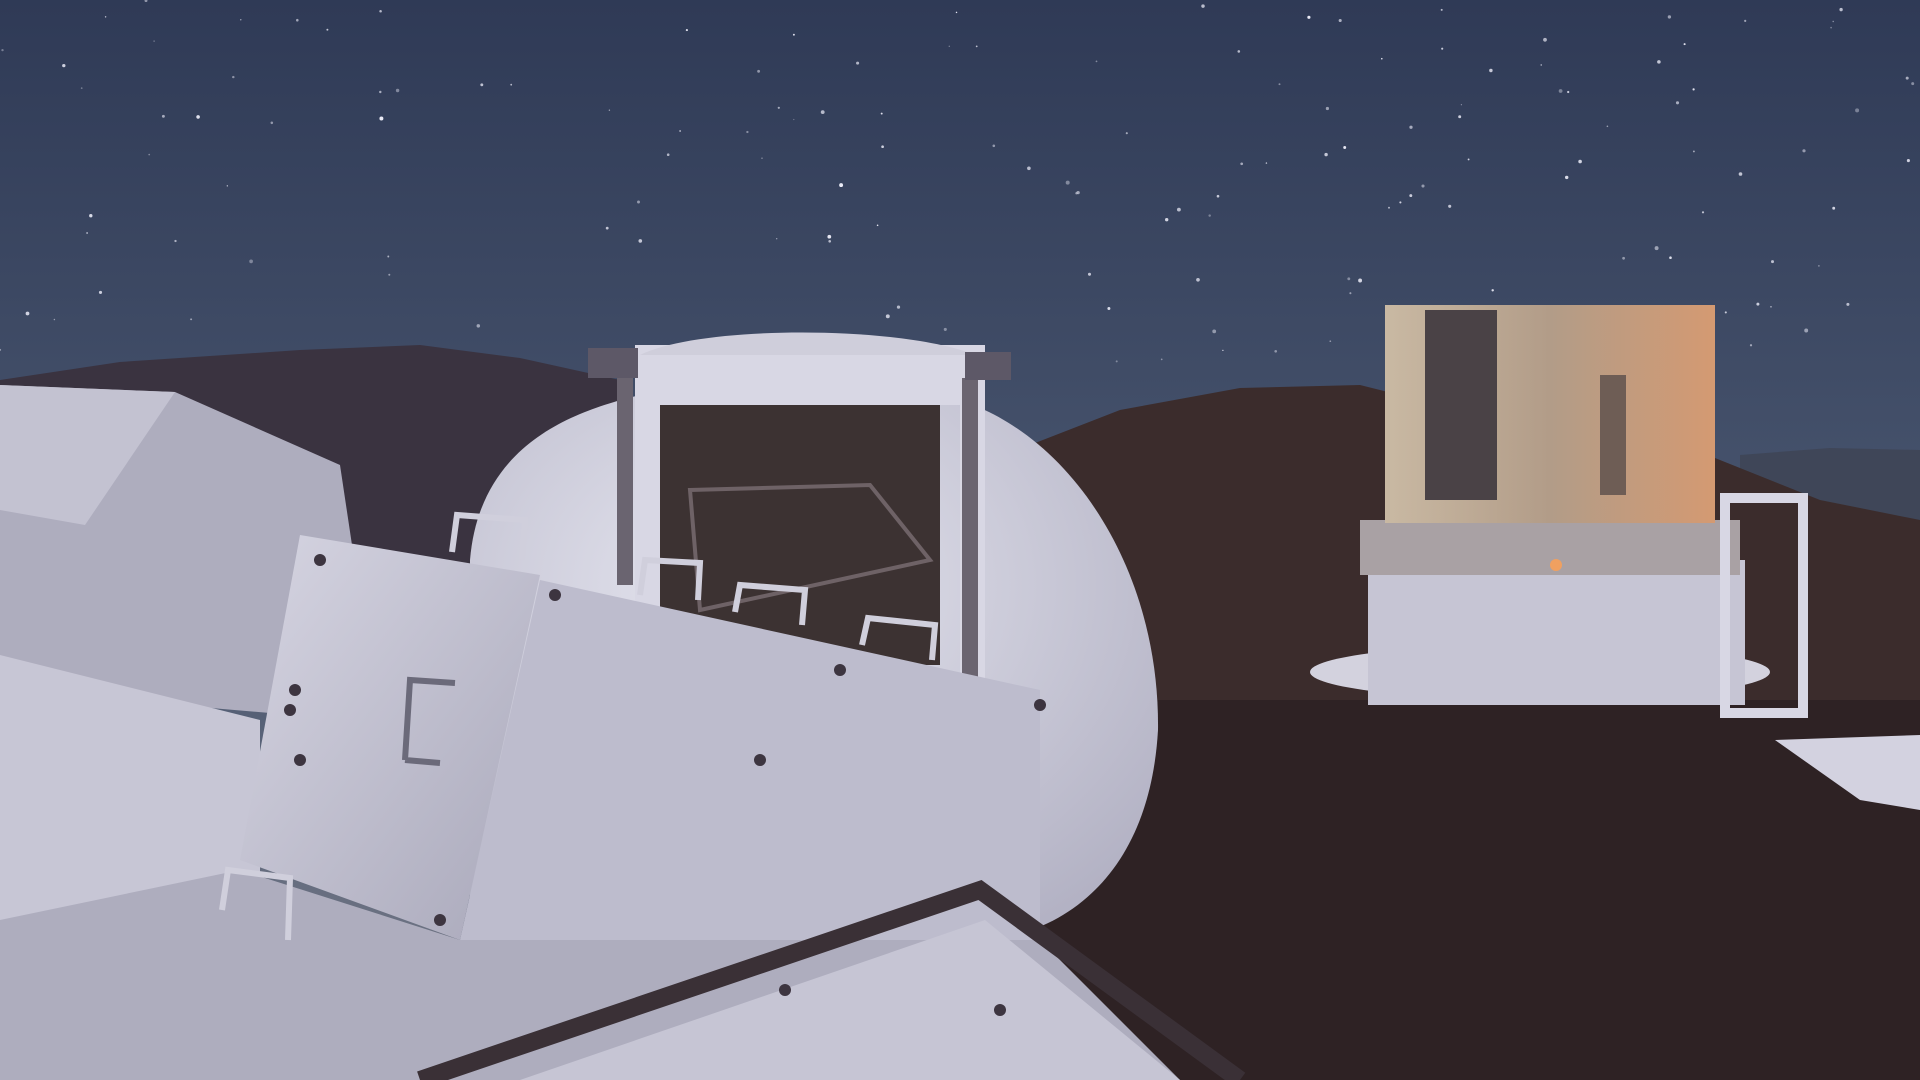 The image size is (1920, 1080). I want to click on right-observatory-light, so click(1556, 565).